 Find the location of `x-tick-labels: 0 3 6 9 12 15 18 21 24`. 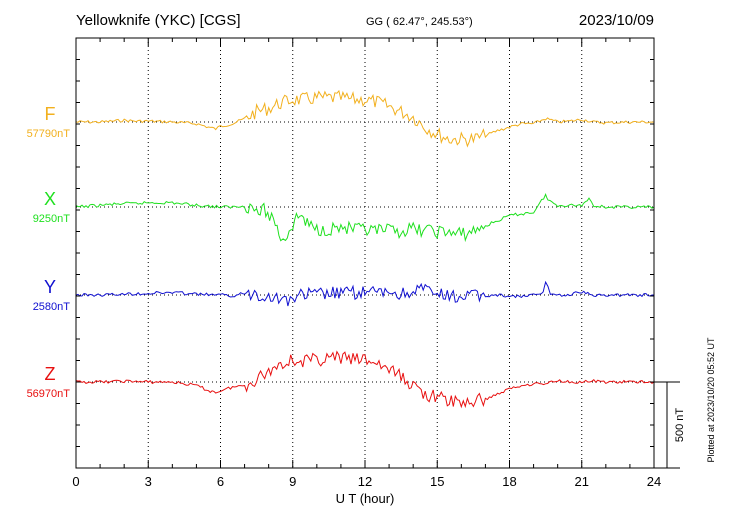

x-tick-labels: 0 3 6 9 12 15 18 21 24 is located at coordinates (366, 481).